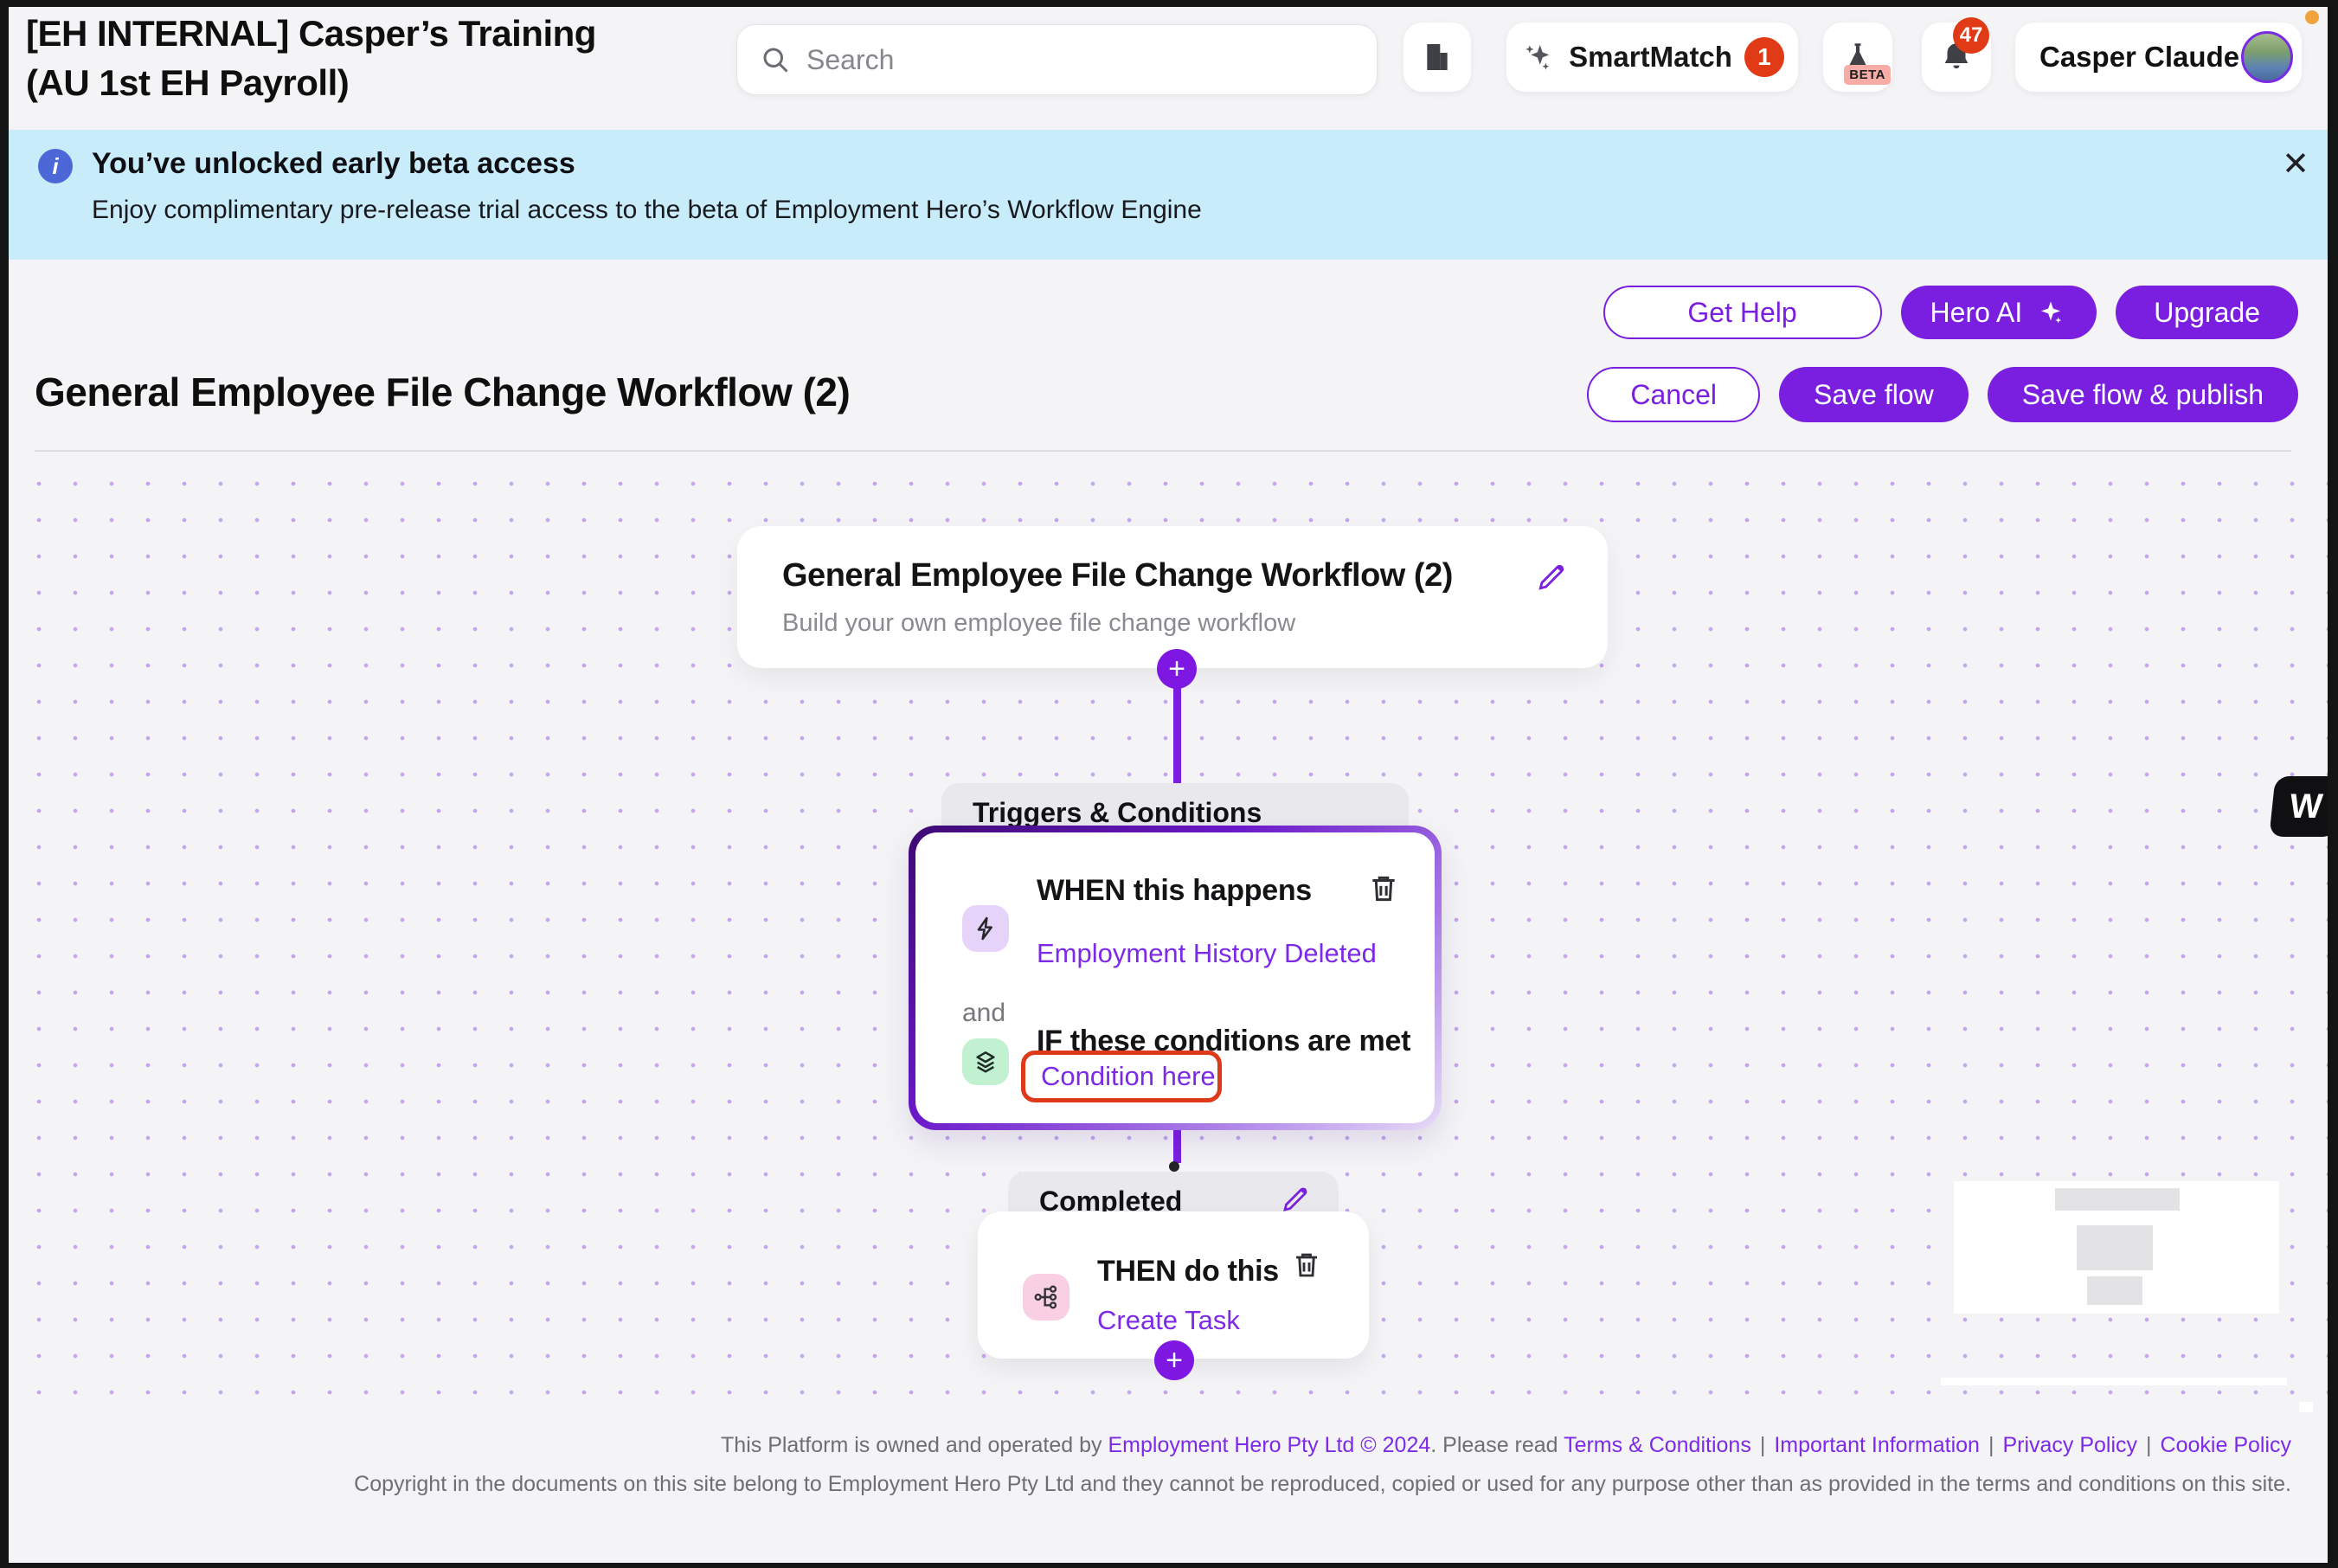 This screenshot has width=2338, height=1568. I want to click on recording-indicator-dot, so click(2312, 17).